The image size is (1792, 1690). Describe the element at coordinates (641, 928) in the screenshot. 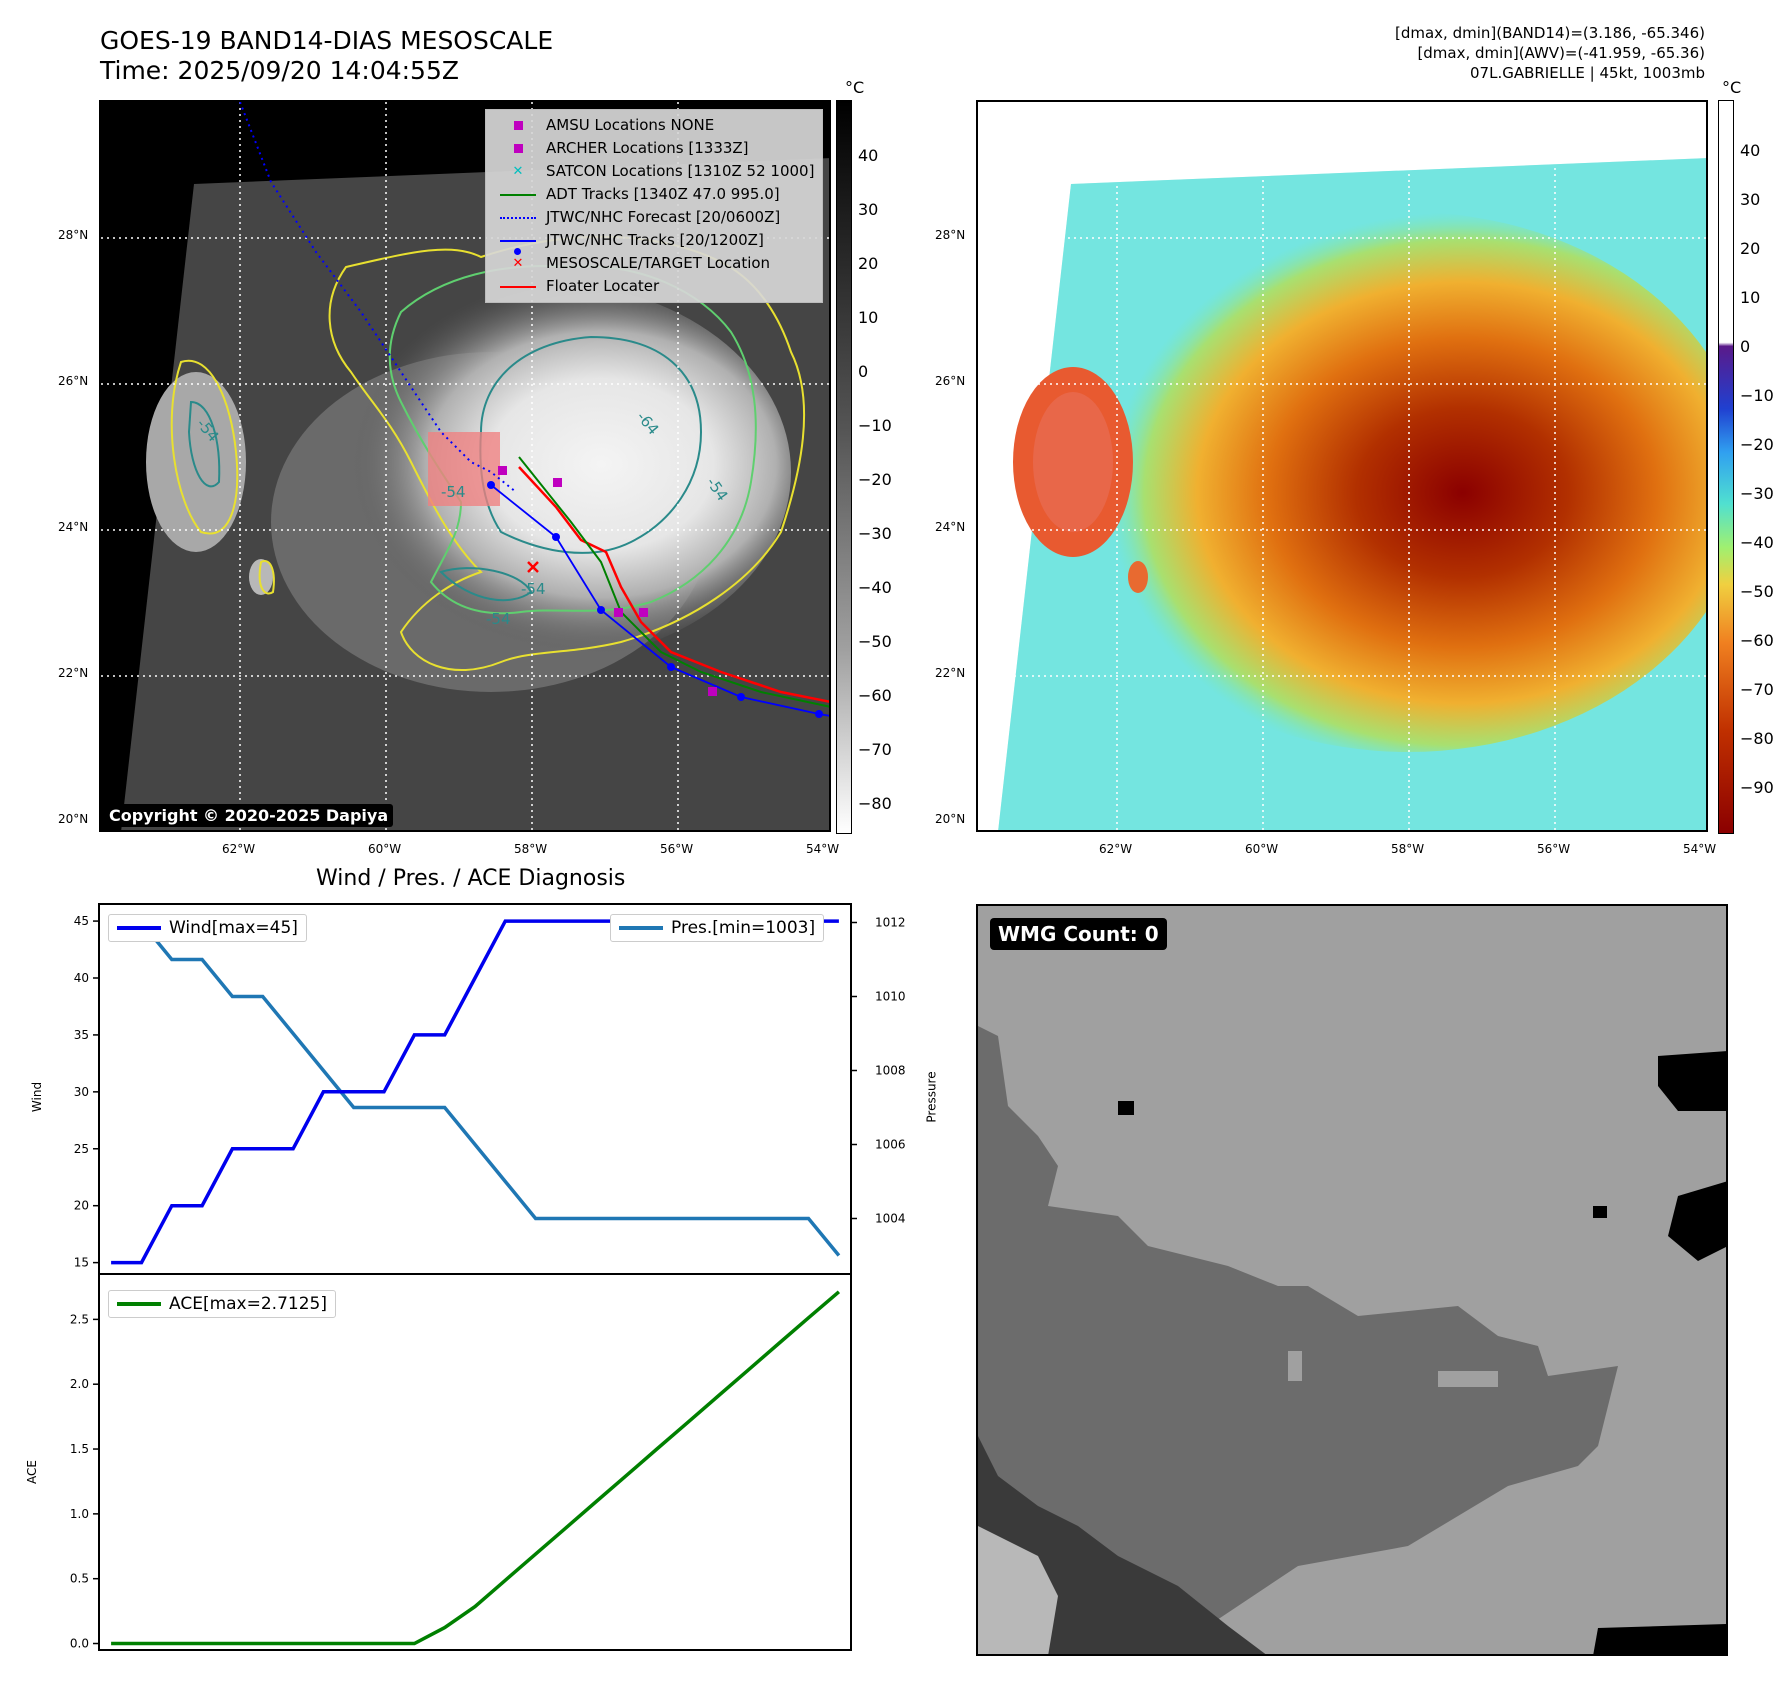

I see `pressure-legend-swatch` at that location.